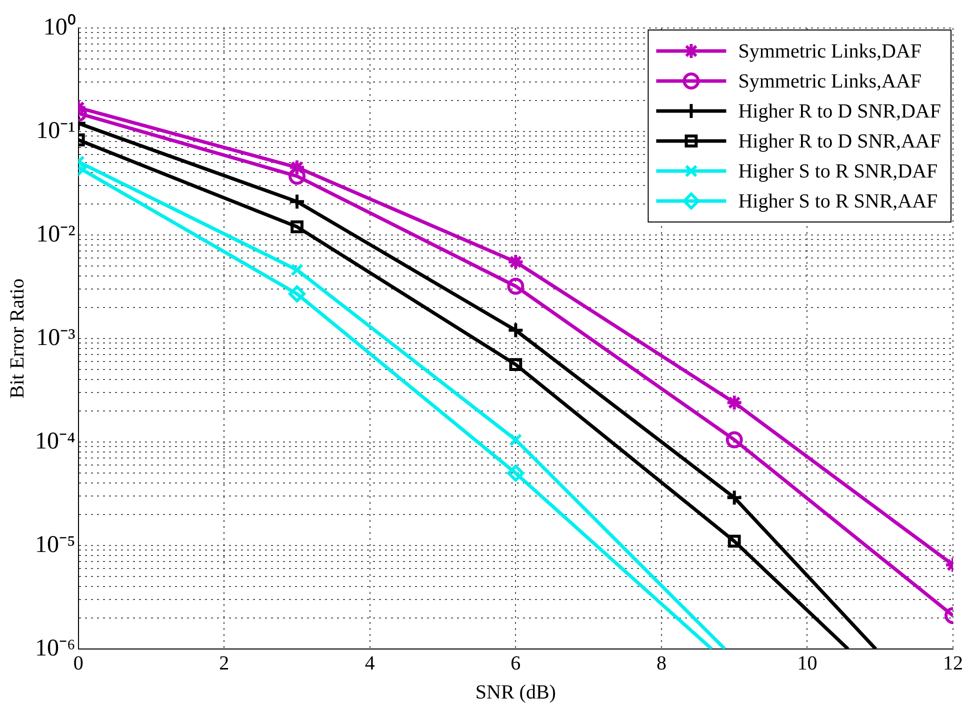 The height and width of the screenshot is (711, 973). I want to click on x-tick-label: 12, so click(953, 663).